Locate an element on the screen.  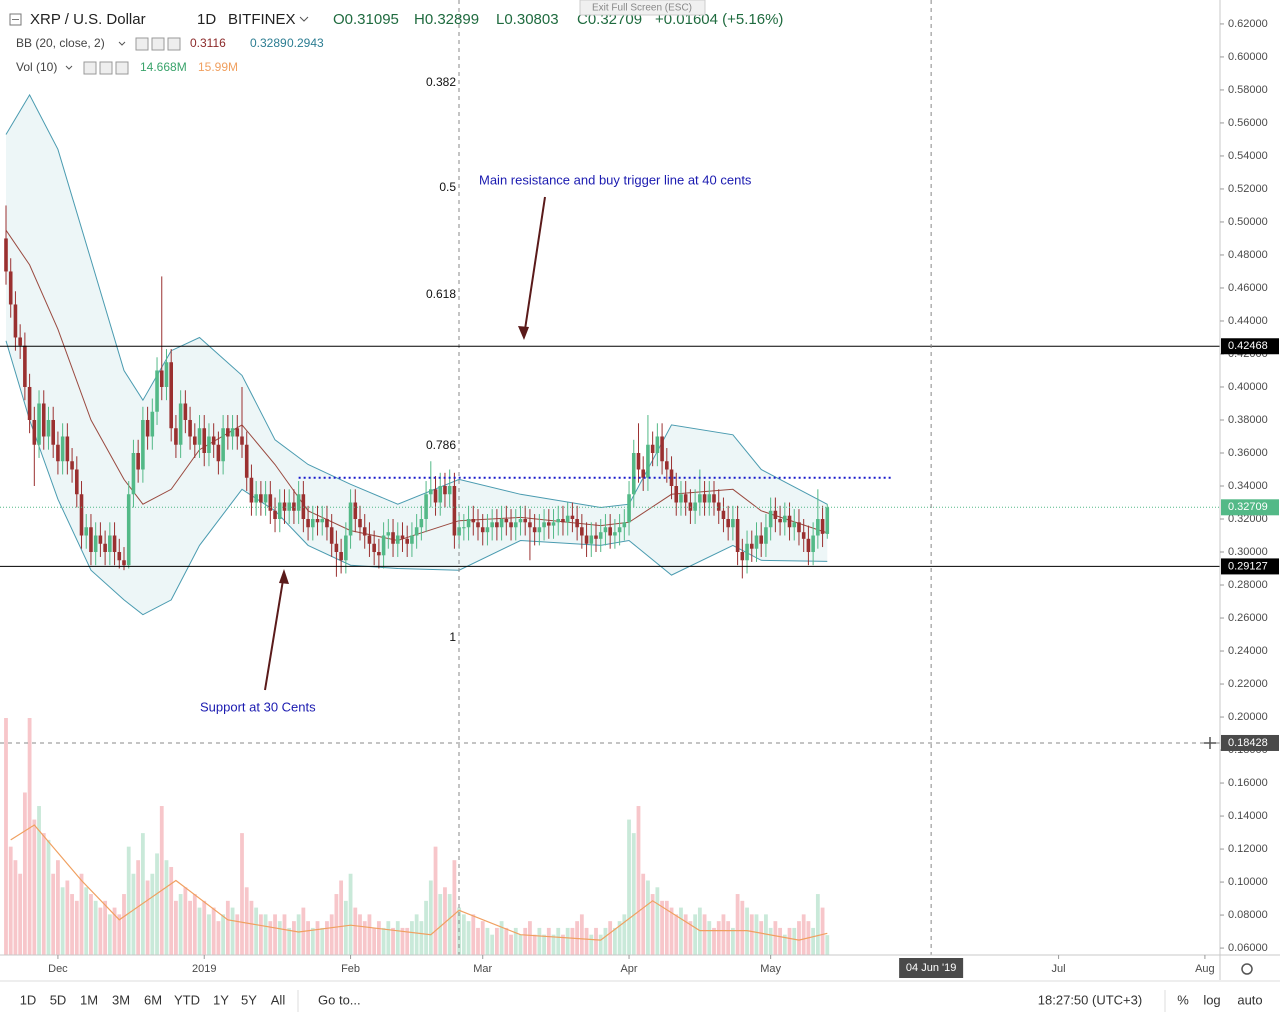
y-tick-label: 0.56000 is located at coordinates (1248, 123).